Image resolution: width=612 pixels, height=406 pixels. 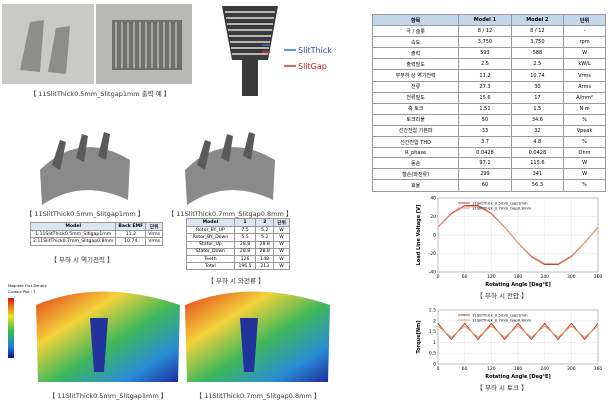 I want to click on row: 출력 593 588 W, so click(x=488, y=53).